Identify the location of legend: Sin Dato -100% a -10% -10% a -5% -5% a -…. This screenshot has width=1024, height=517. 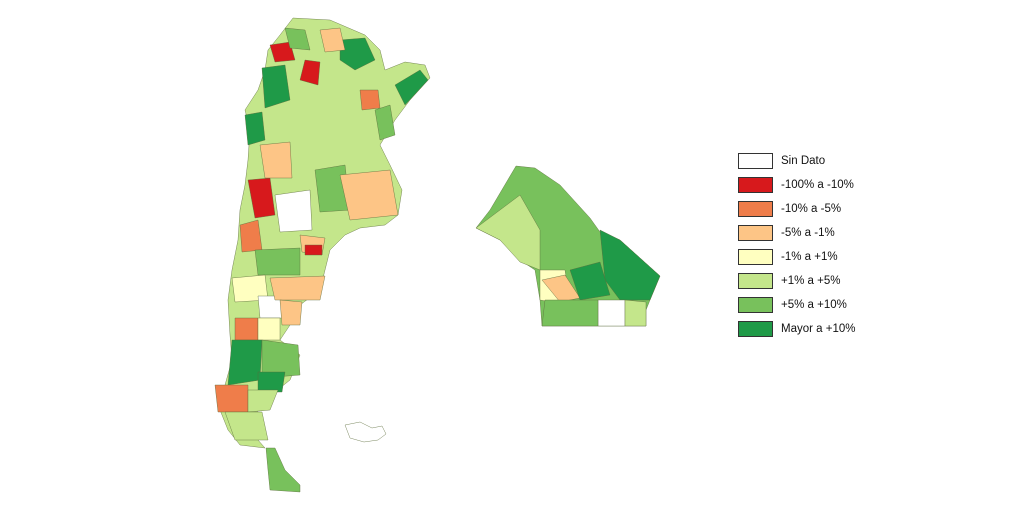
(796, 248).